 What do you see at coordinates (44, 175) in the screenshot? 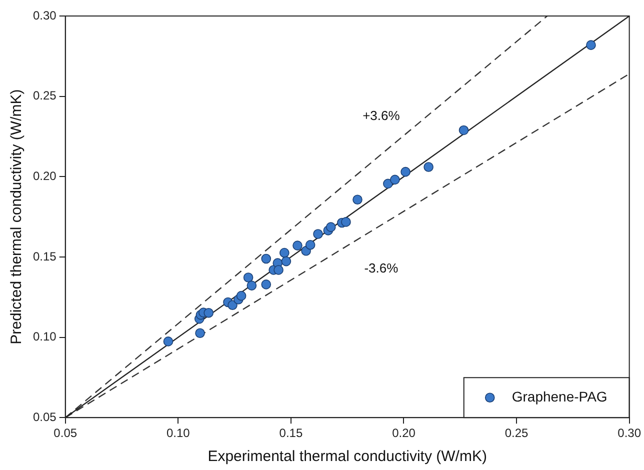
I see `y-tick-label: 0.20` at bounding box center [44, 175].